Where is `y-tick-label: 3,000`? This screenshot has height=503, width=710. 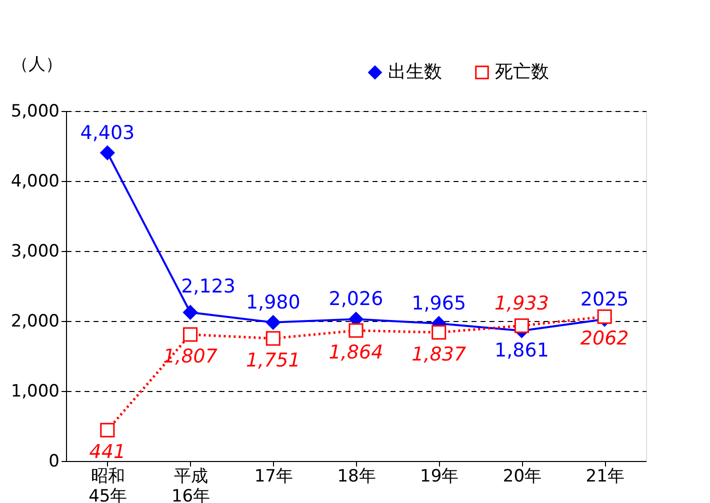 y-tick-label: 3,000 is located at coordinates (35, 252).